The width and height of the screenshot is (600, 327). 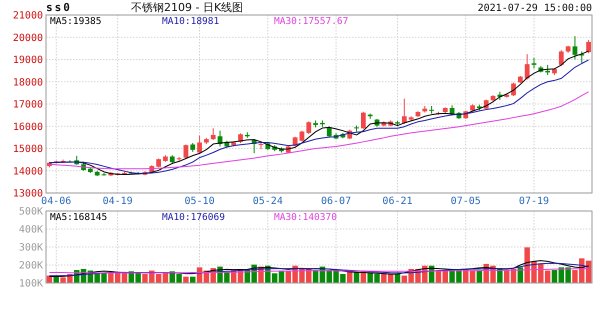 I want to click on y-tick-label: 200K, so click(x=30, y=266).